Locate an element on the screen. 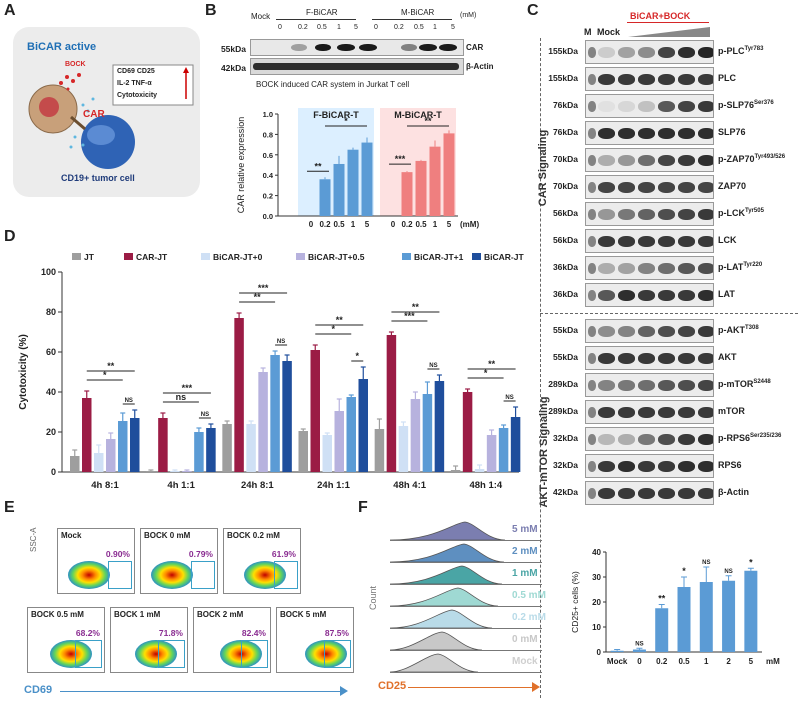  b-sig-star: * is located at coordinates (346, 121).